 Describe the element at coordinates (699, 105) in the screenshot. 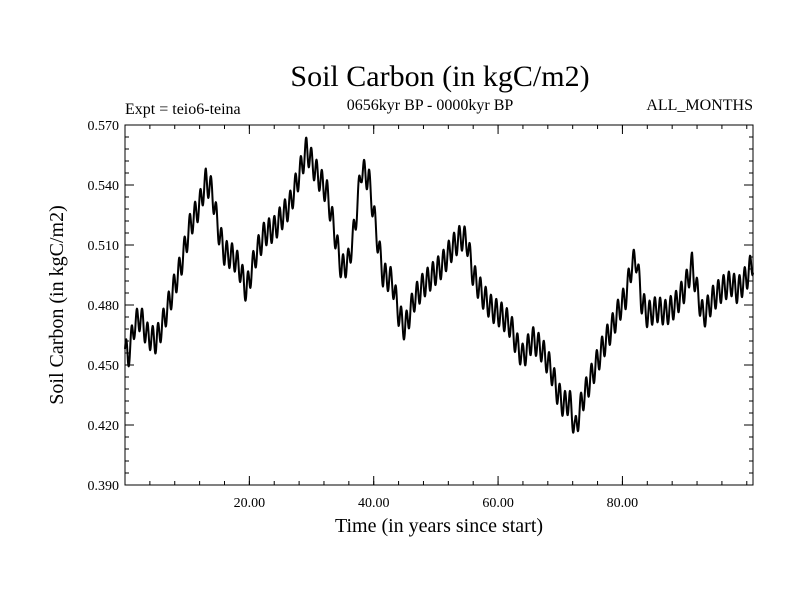

I see `months-label: ALL_MONTHS` at that location.